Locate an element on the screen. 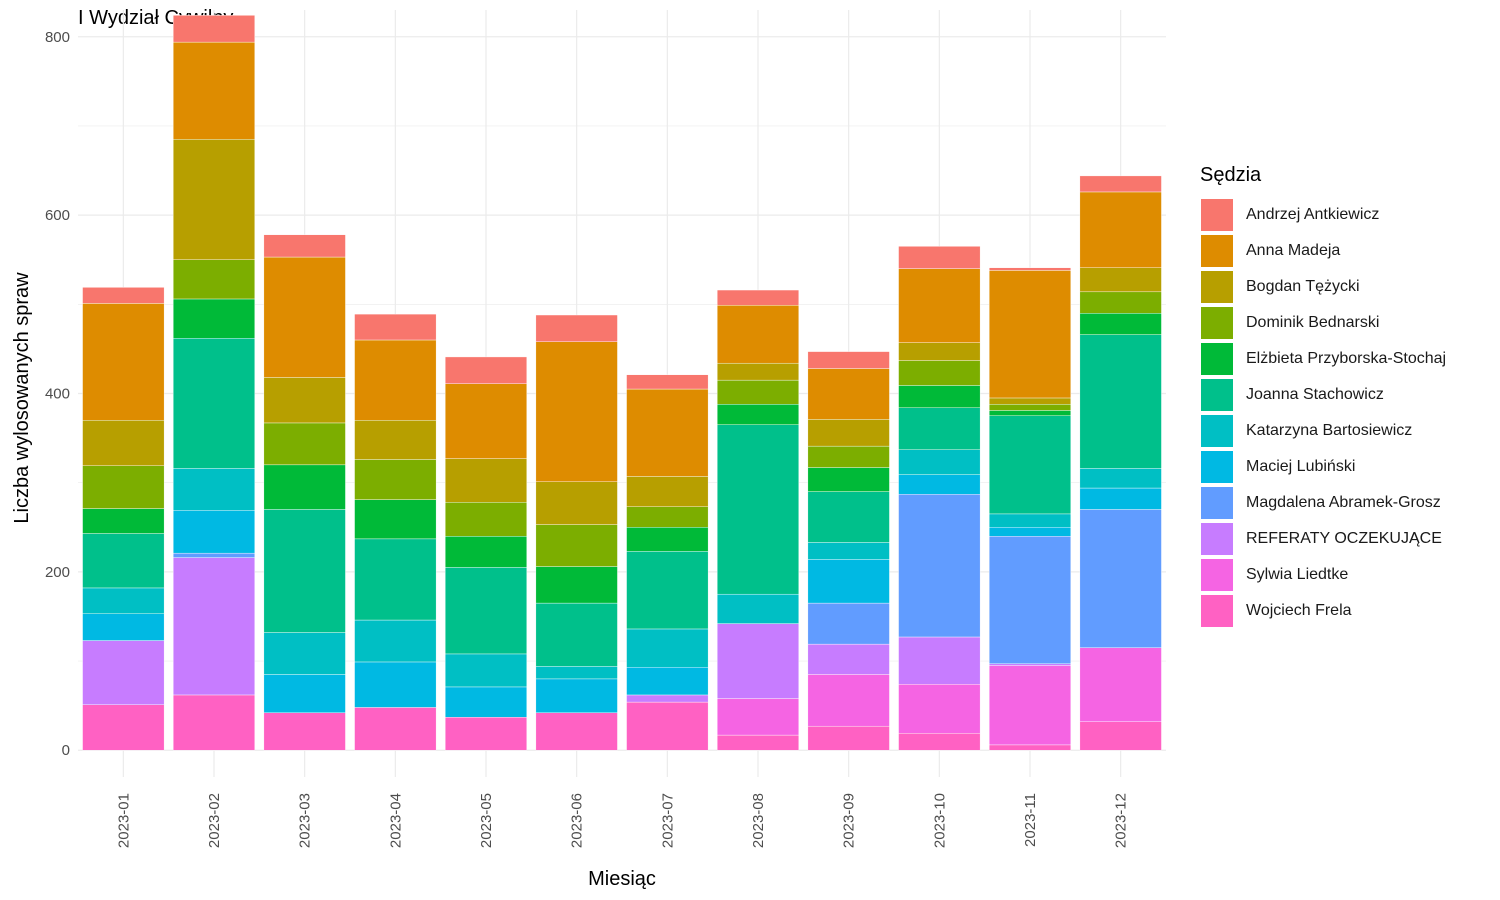 This screenshot has width=1500, height=900. x-tick-label: 2023-09 is located at coordinates (849, 820).